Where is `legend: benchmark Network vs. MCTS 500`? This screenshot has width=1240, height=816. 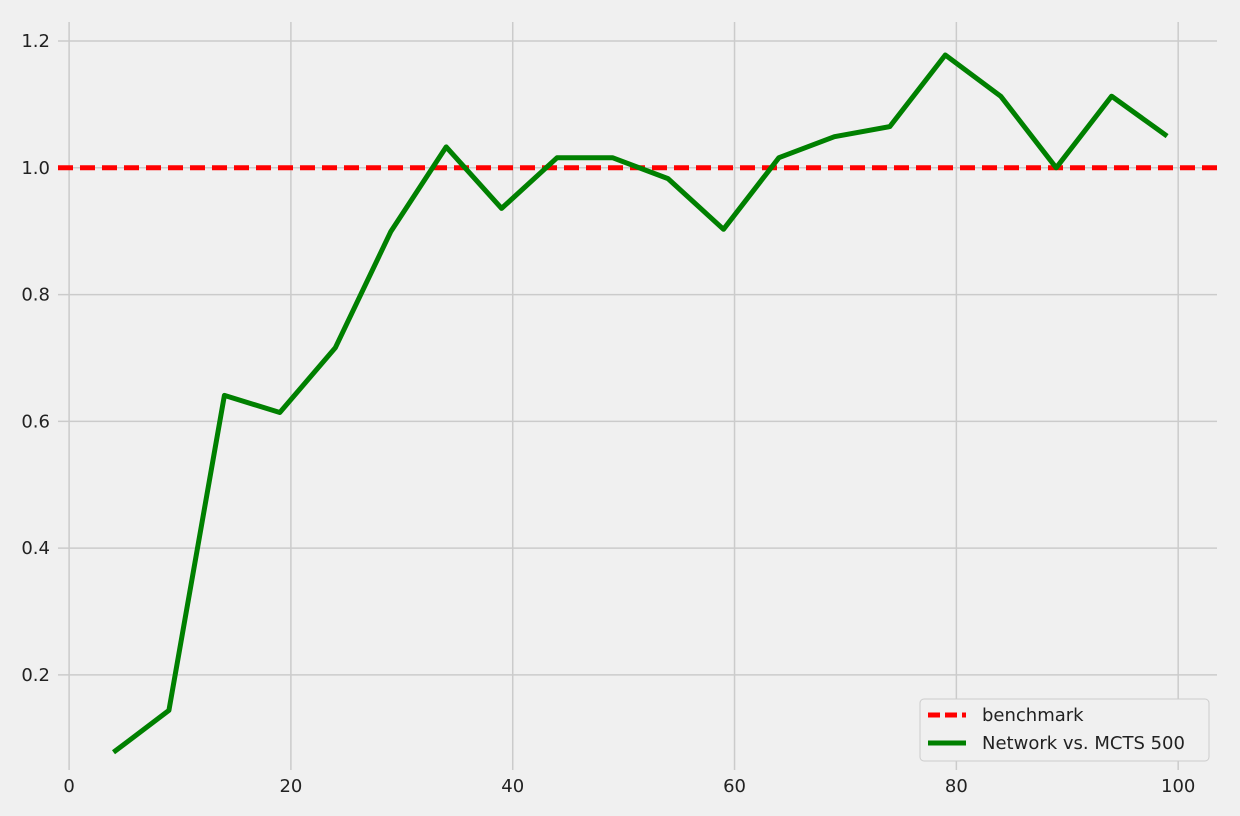
legend: benchmark Network vs. MCTS 500 is located at coordinates (1064, 730).